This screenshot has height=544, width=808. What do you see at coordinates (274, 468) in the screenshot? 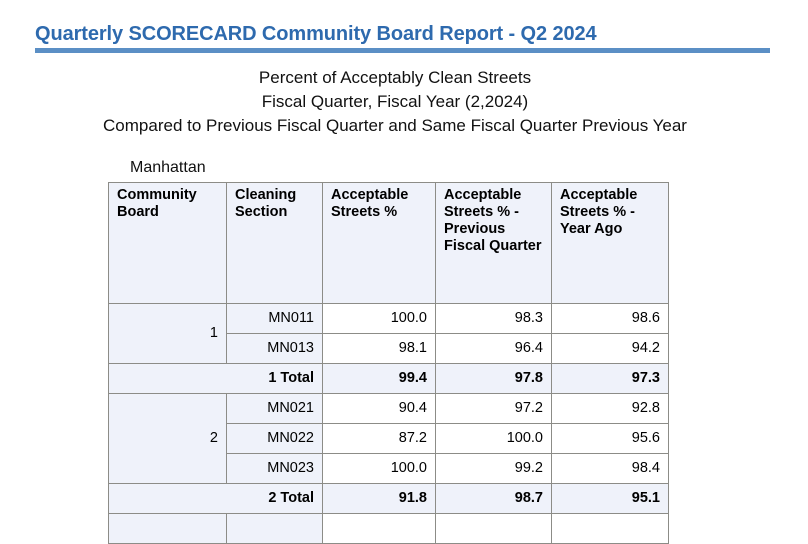
I see `cell-cleaning-section: MN023` at bounding box center [274, 468].